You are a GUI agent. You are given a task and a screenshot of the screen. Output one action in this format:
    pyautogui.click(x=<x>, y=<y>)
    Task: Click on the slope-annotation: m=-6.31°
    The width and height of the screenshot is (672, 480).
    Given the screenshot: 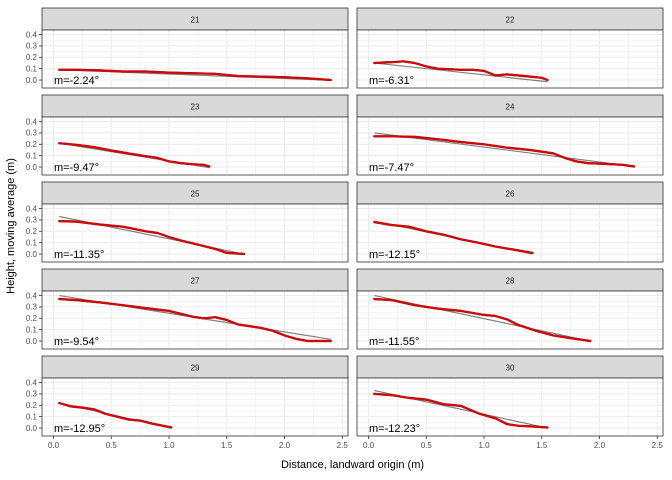 What is the action you would take?
    pyautogui.click(x=391, y=81)
    